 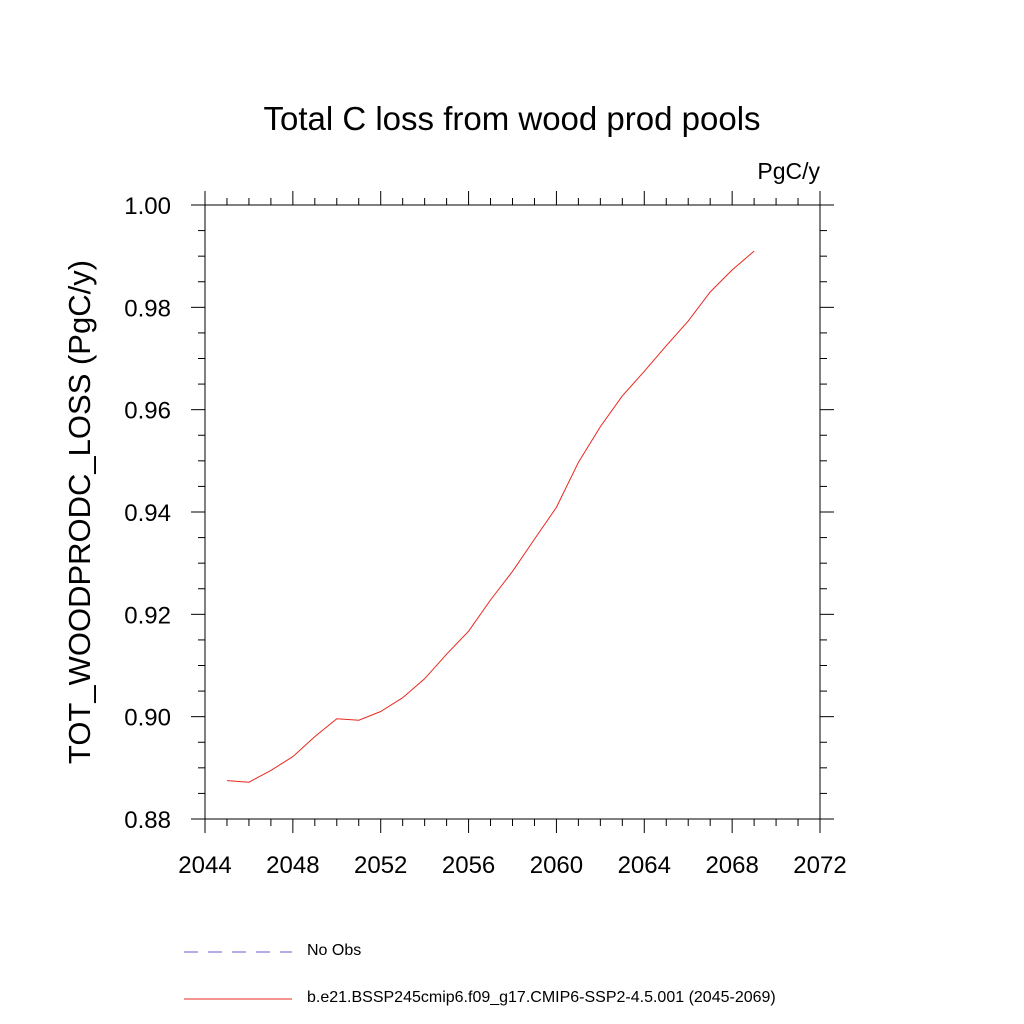 What do you see at coordinates (147, 411) in the screenshot?
I see `y-tick-label: 0.96` at bounding box center [147, 411].